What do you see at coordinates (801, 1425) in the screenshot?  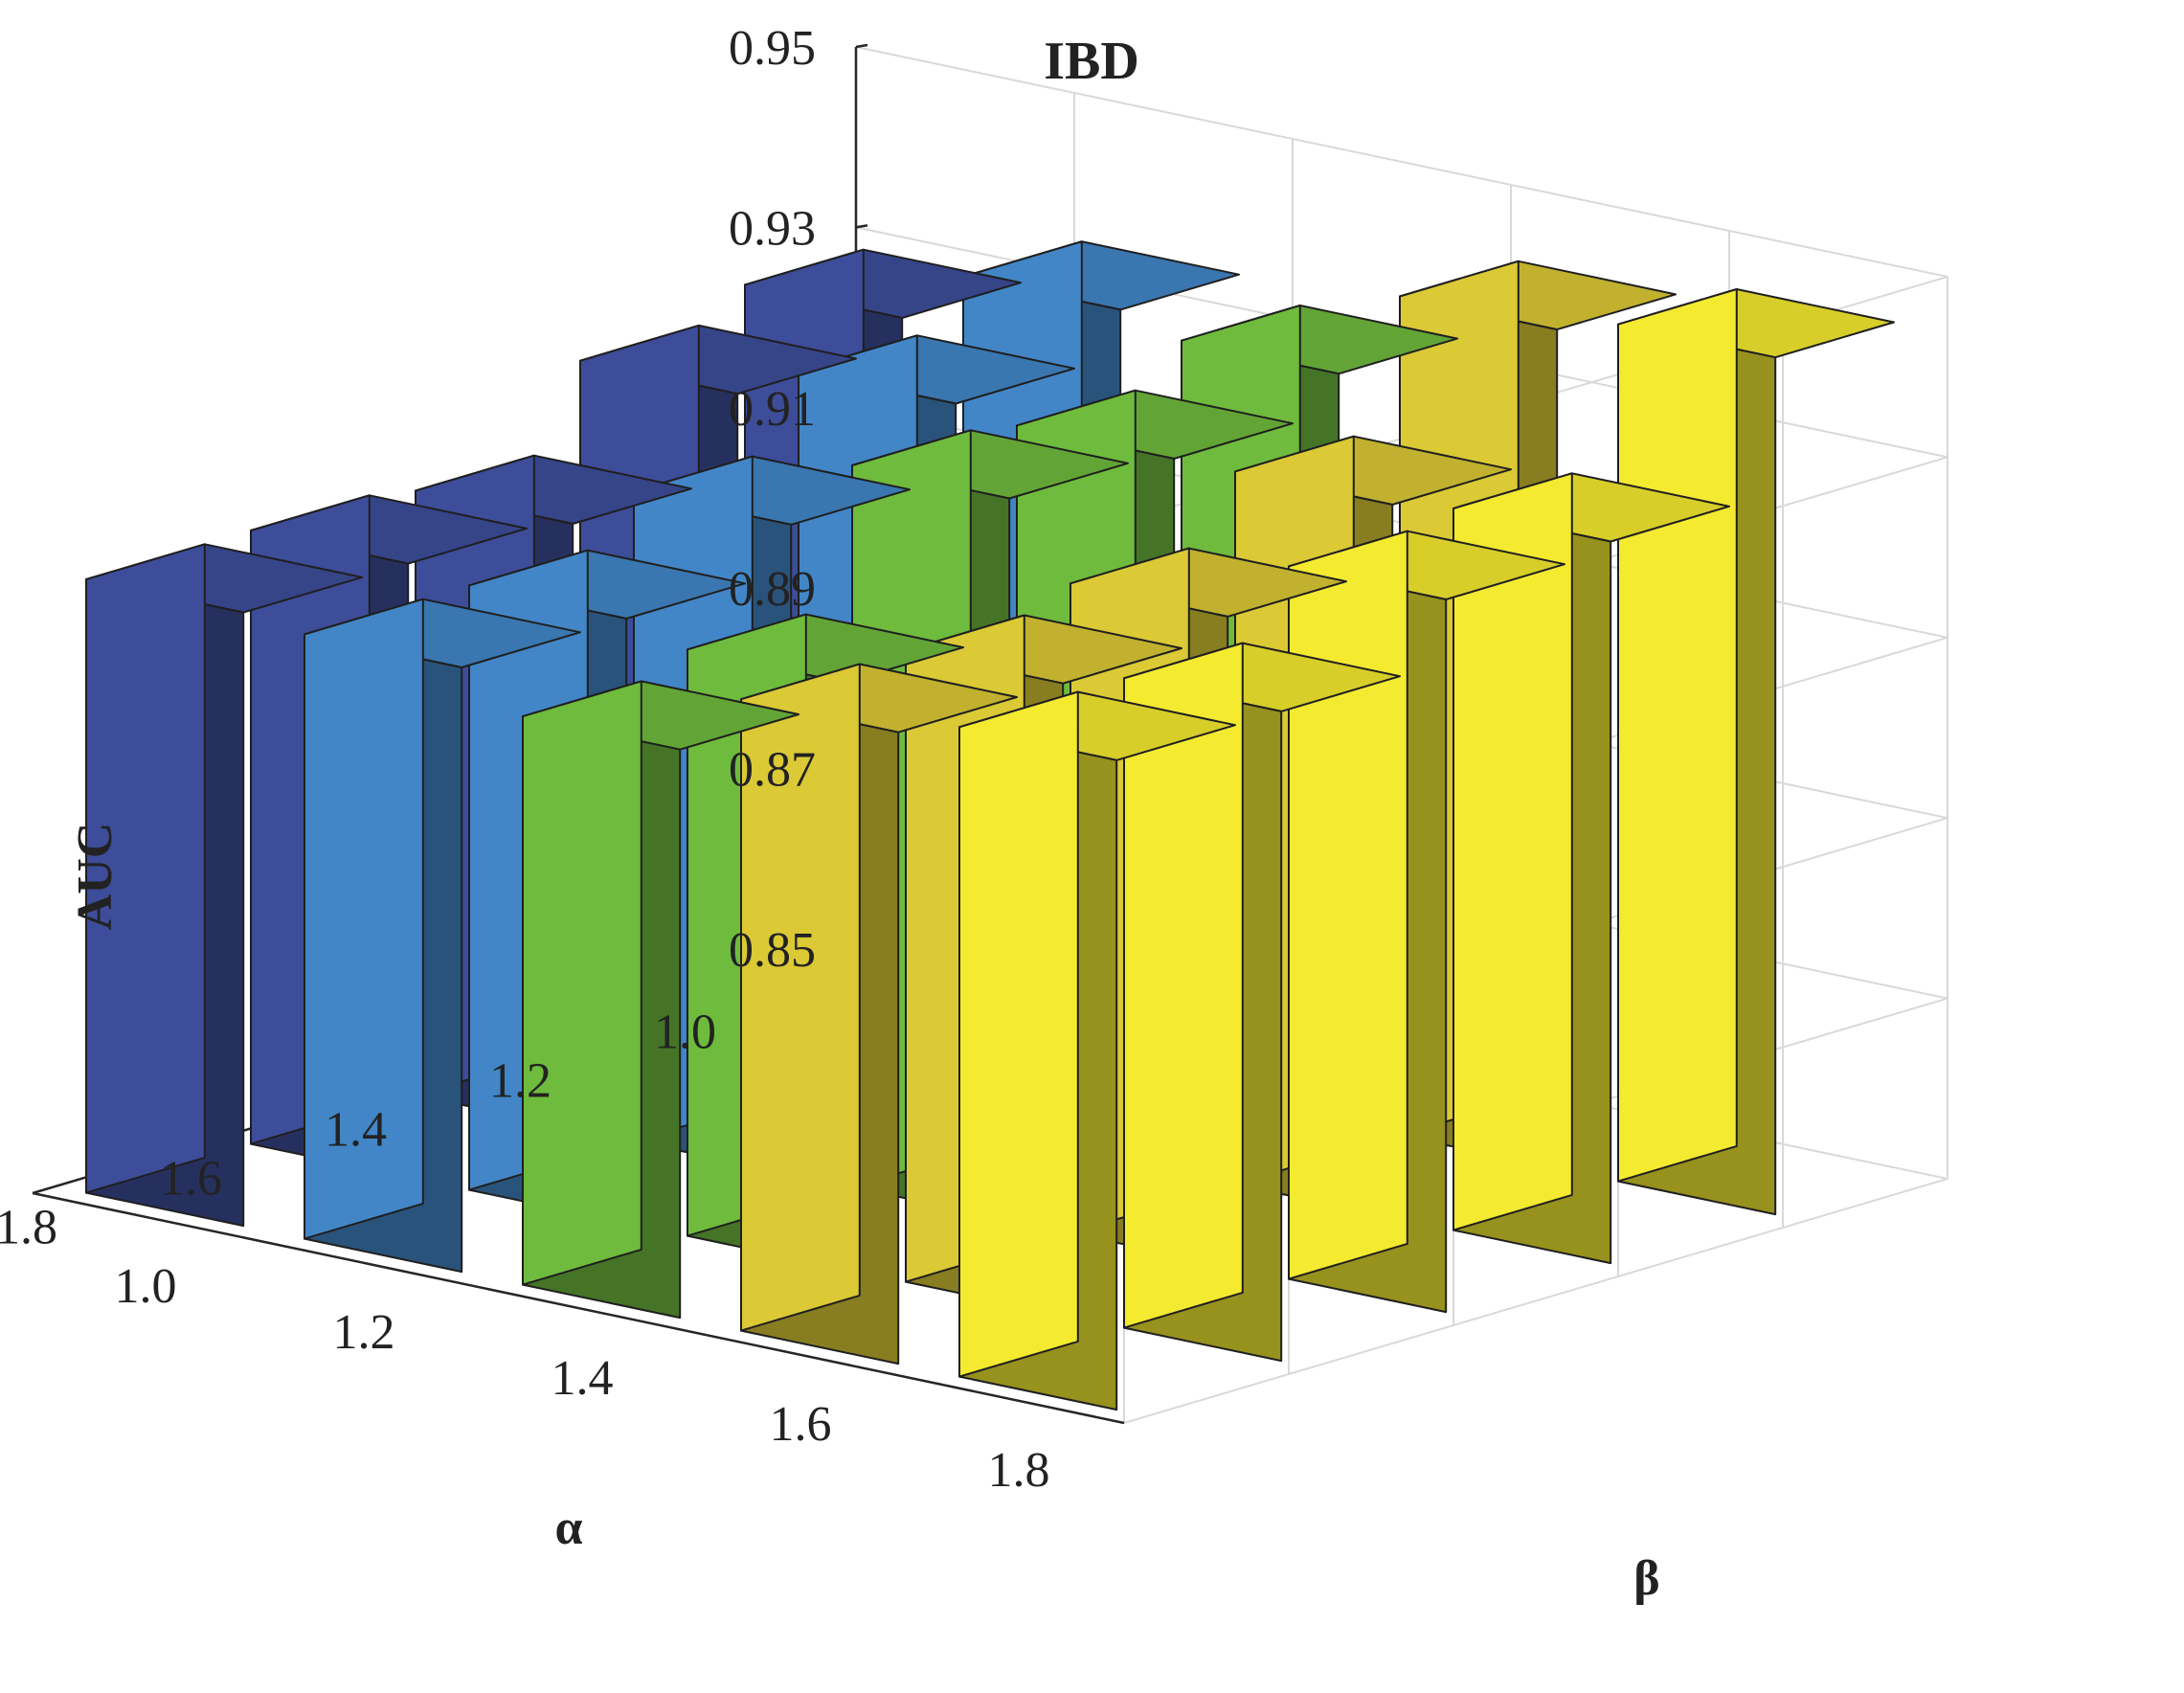 I see `beta-tick-label: 1.6` at bounding box center [801, 1425].